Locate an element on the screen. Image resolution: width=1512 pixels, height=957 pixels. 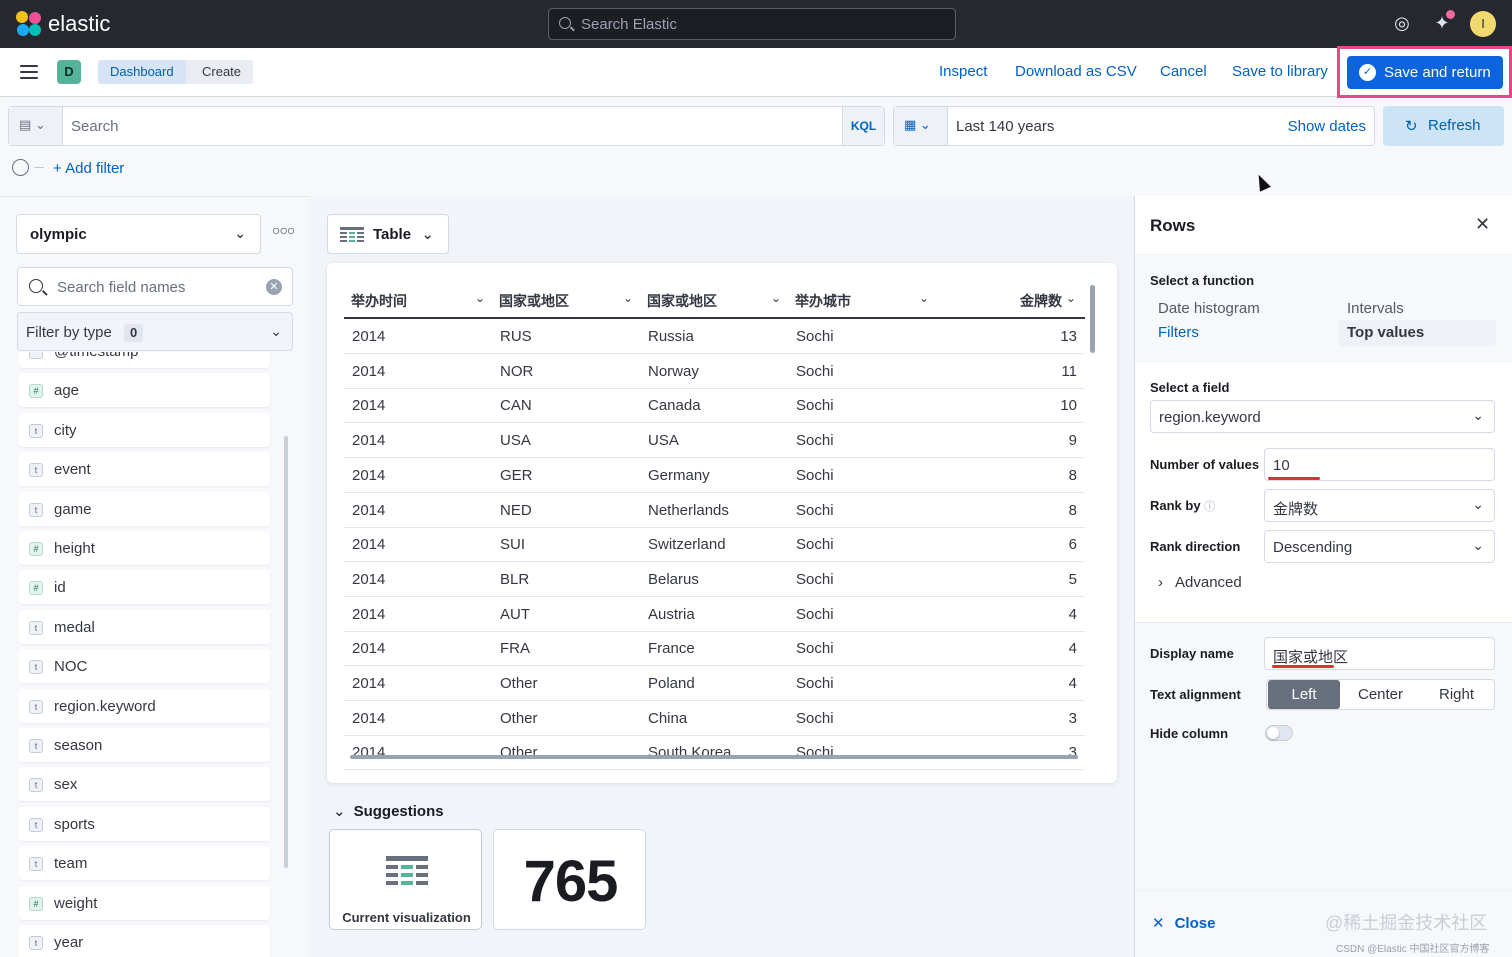
chart-type-switcher: Table ⌄ is located at coordinates (388, 234).